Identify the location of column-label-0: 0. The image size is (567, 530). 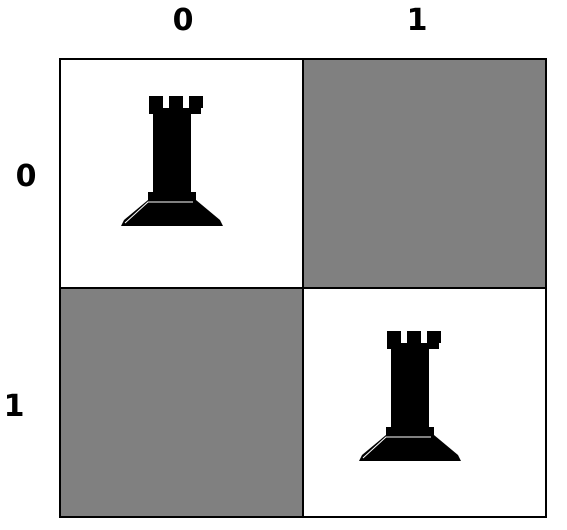
(183, 20).